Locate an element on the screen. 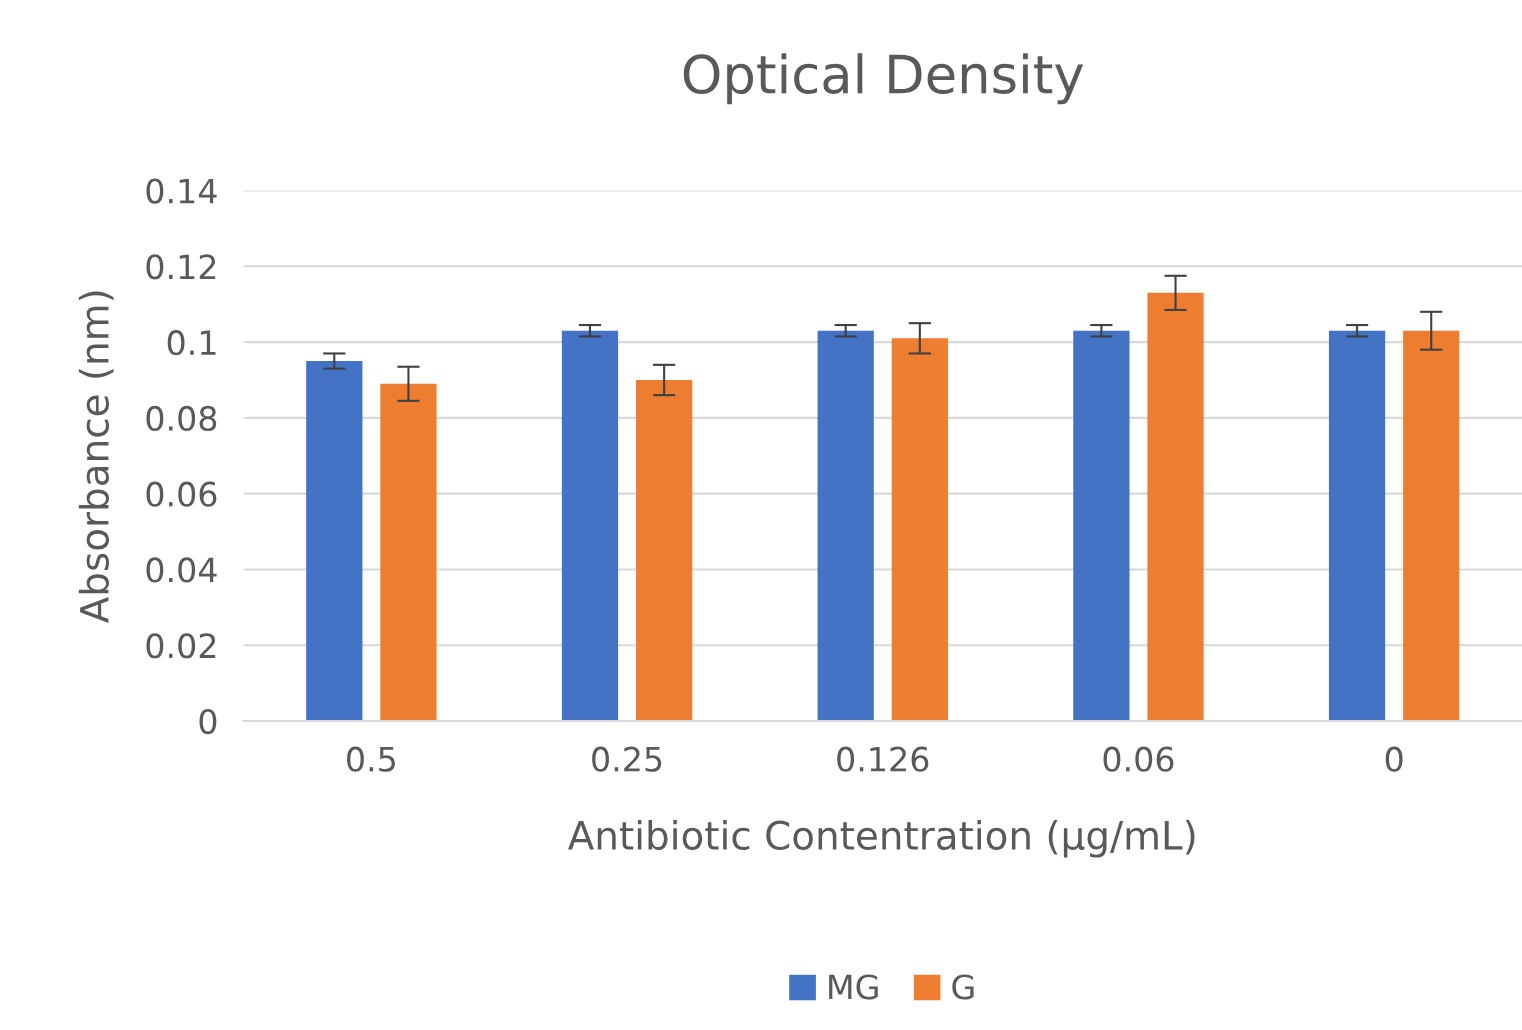 This screenshot has height=1030, width=1522. x-tick-label: 0 is located at coordinates (1394, 759).